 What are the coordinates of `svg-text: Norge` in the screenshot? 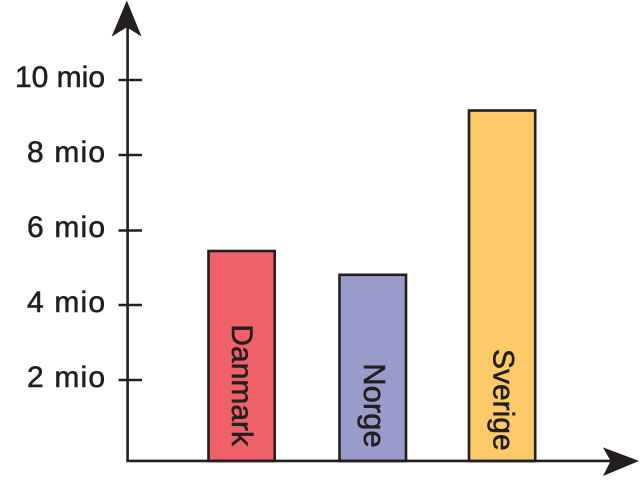 It's located at (374, 405).